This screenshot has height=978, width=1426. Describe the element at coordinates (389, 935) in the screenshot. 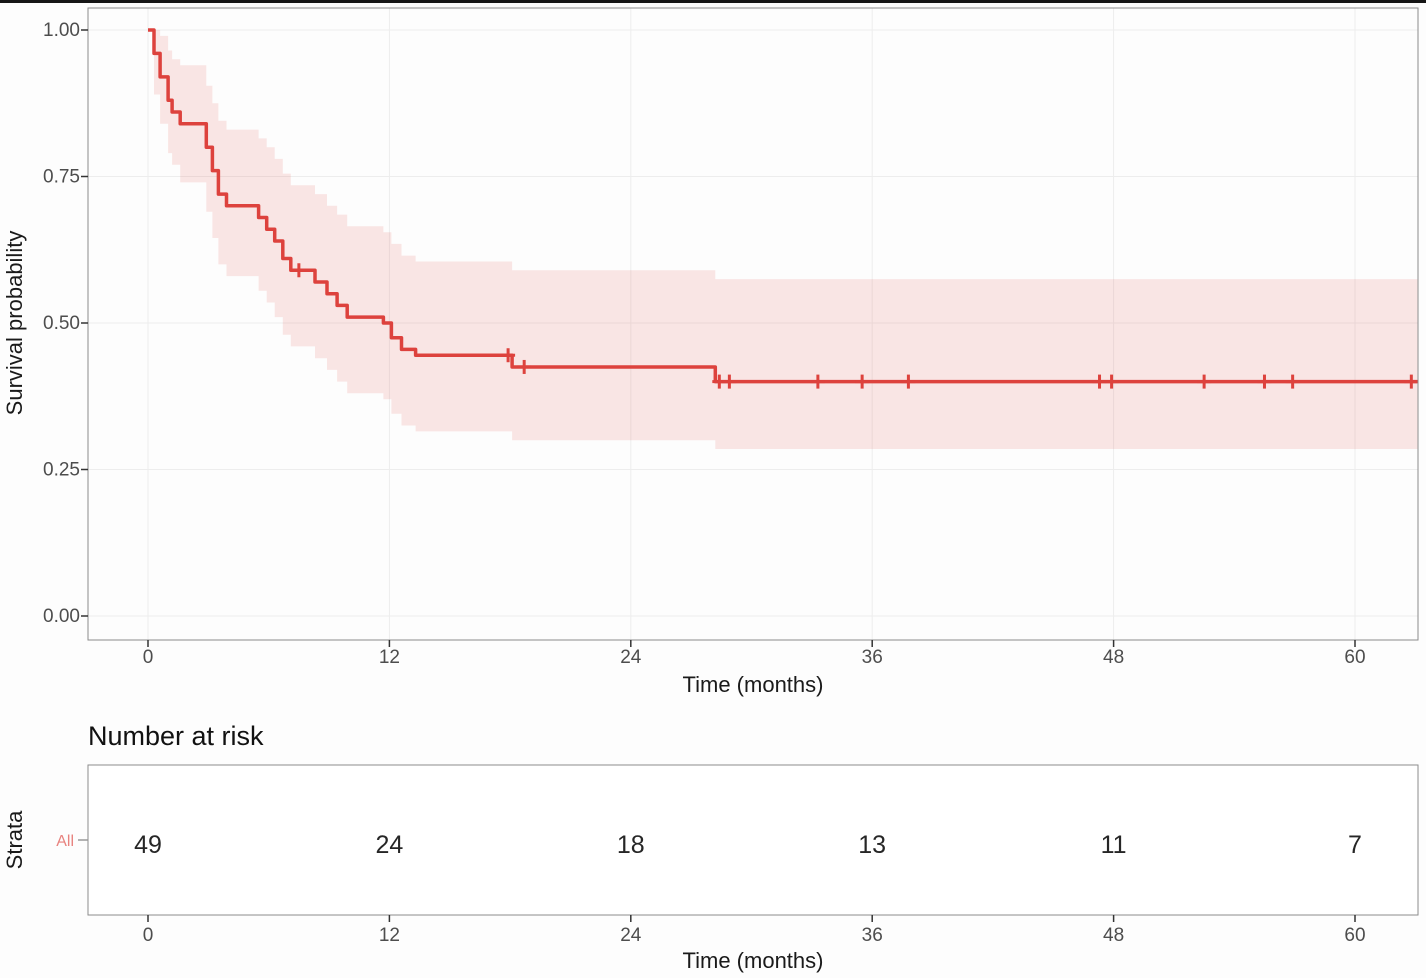

I see `risk-x-tick-label: 12` at that location.